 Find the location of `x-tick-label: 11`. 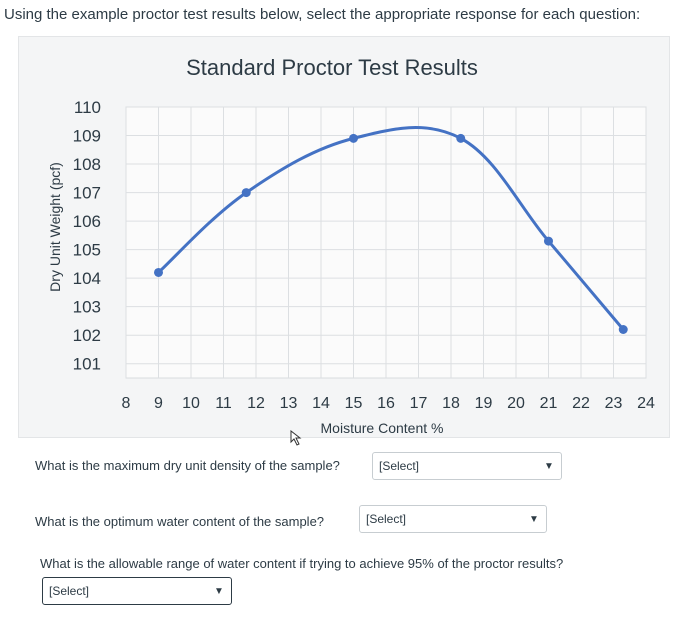

x-tick-label: 11 is located at coordinates (223, 403).